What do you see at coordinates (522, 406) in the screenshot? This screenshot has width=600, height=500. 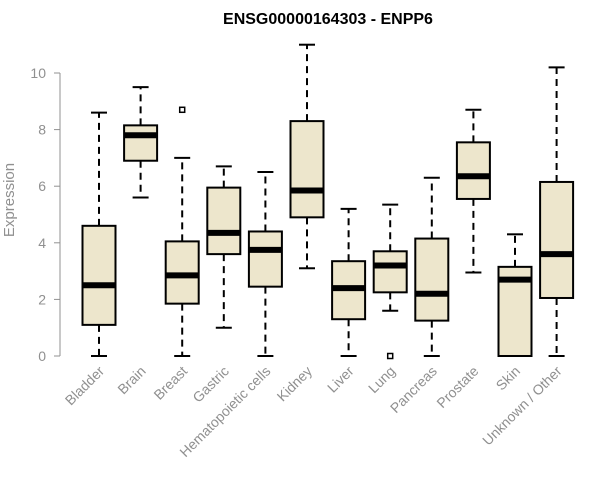 I see `x-category-label: Unknown / Other` at bounding box center [522, 406].